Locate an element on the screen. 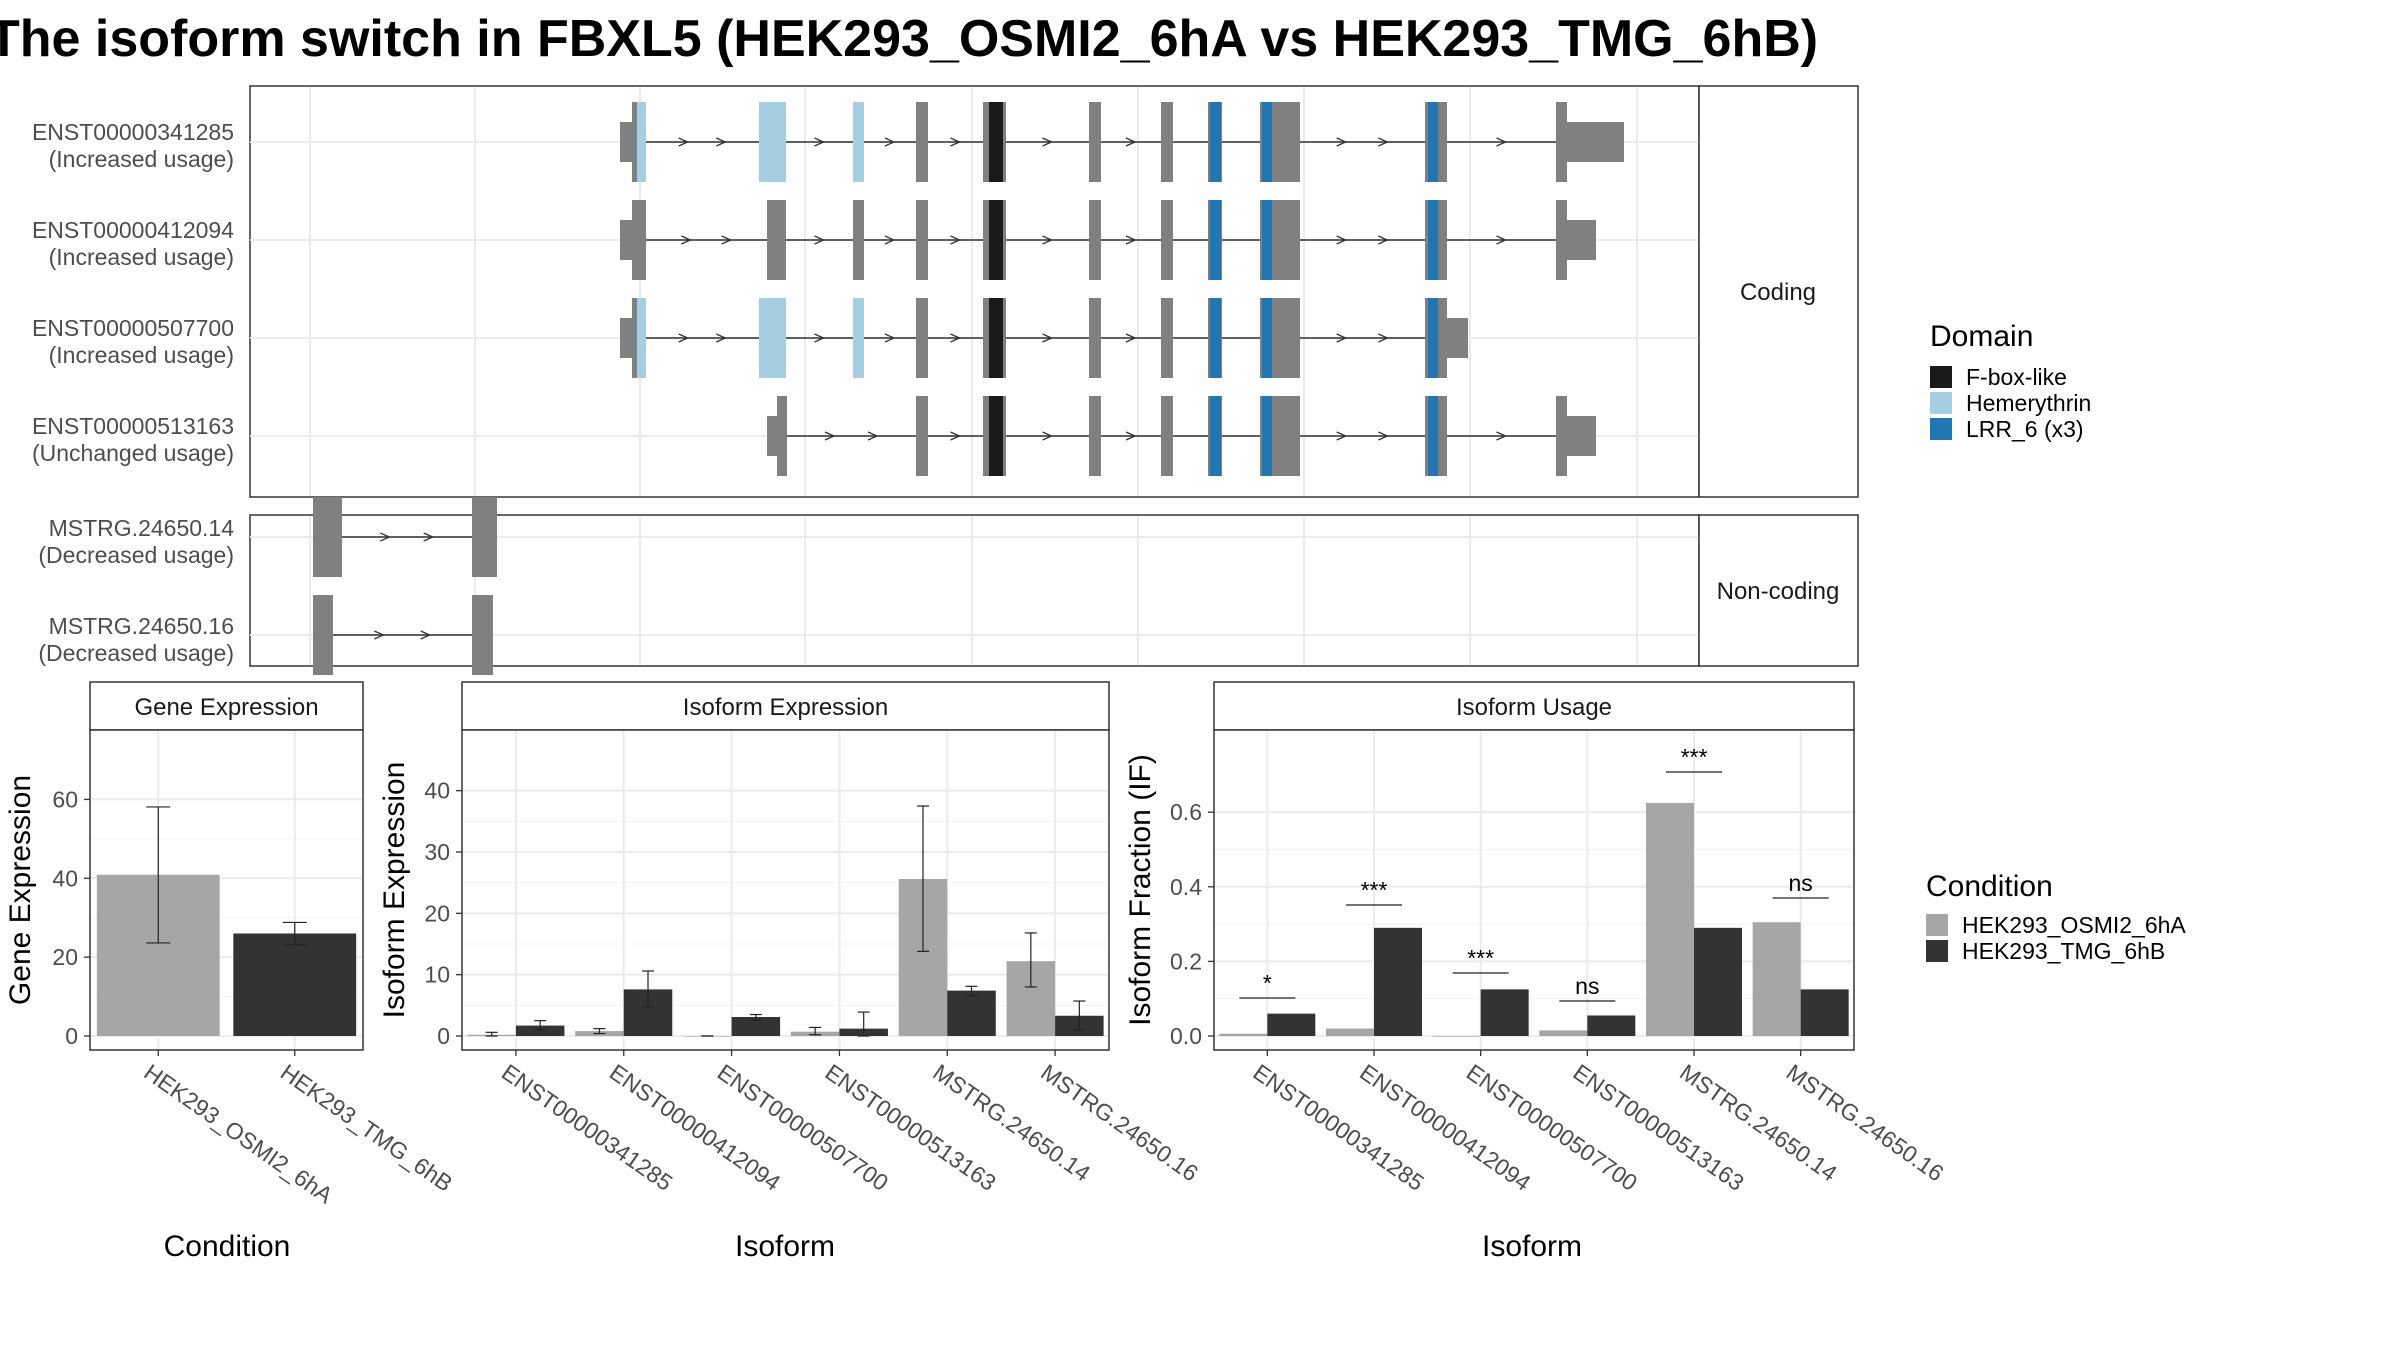 Image resolution: width=2400 pixels, height=1350 pixels. y-tick-label: 0.0 is located at coordinates (1186, 1036).